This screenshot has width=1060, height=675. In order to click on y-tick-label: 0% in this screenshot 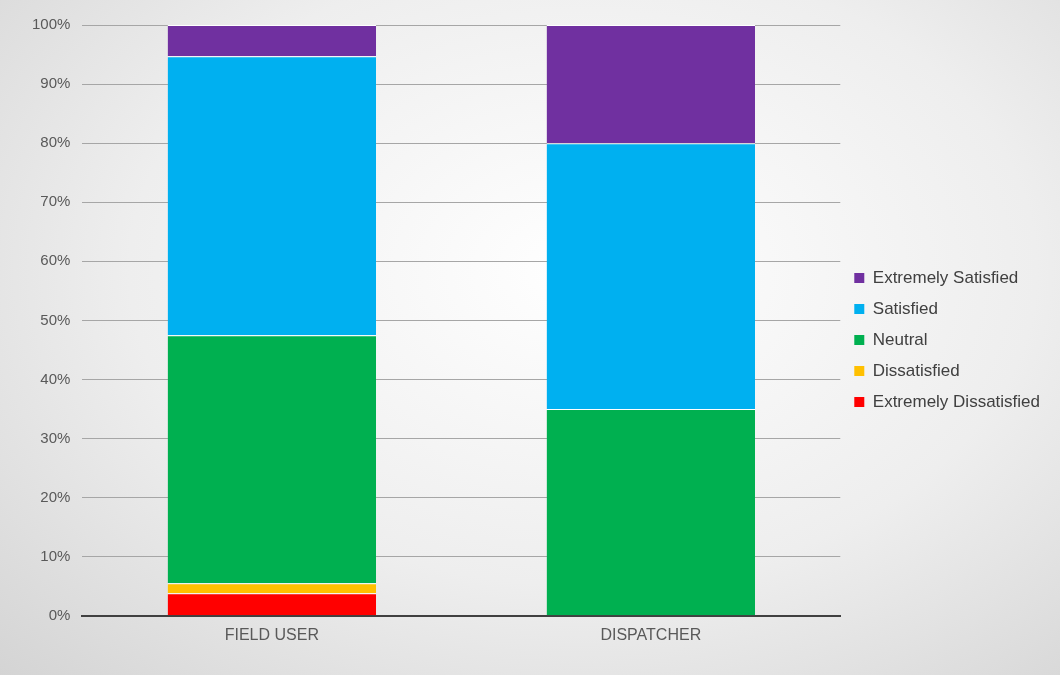, I will do `click(59, 614)`.